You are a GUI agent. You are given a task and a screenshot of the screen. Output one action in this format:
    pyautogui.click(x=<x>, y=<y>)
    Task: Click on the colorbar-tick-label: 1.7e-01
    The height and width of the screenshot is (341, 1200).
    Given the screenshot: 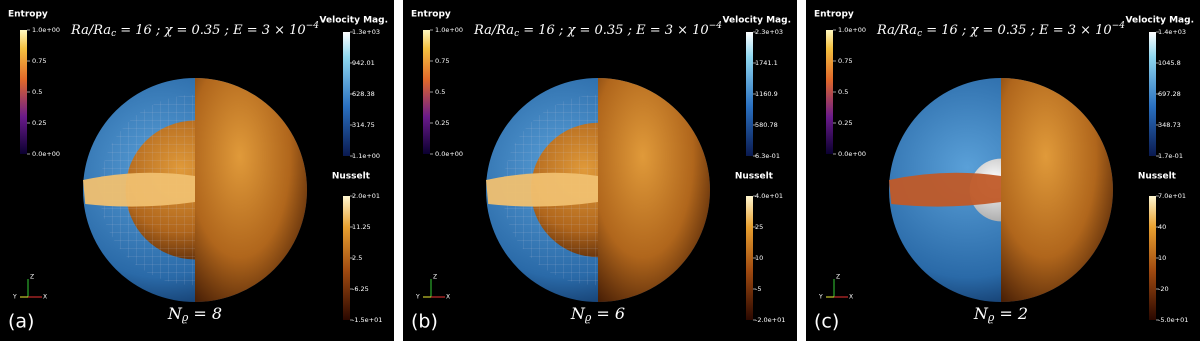 What is the action you would take?
    pyautogui.click(x=1170, y=156)
    